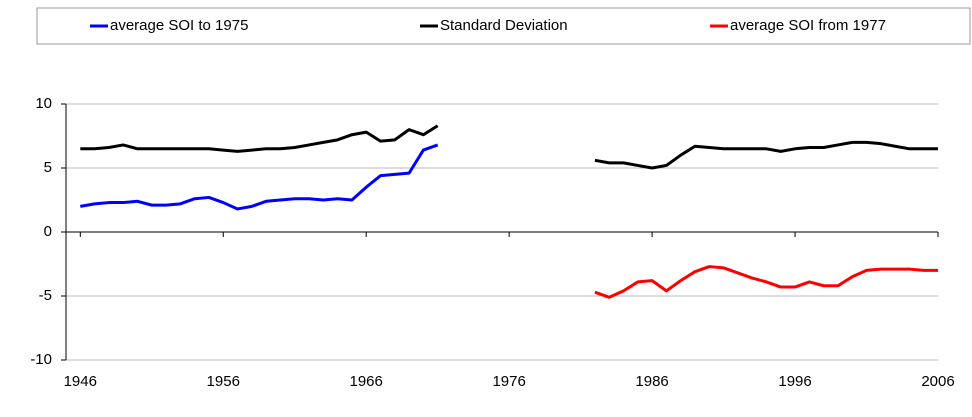  What do you see at coordinates (366, 381) in the screenshot?
I see `x-tick-label: 1966` at bounding box center [366, 381].